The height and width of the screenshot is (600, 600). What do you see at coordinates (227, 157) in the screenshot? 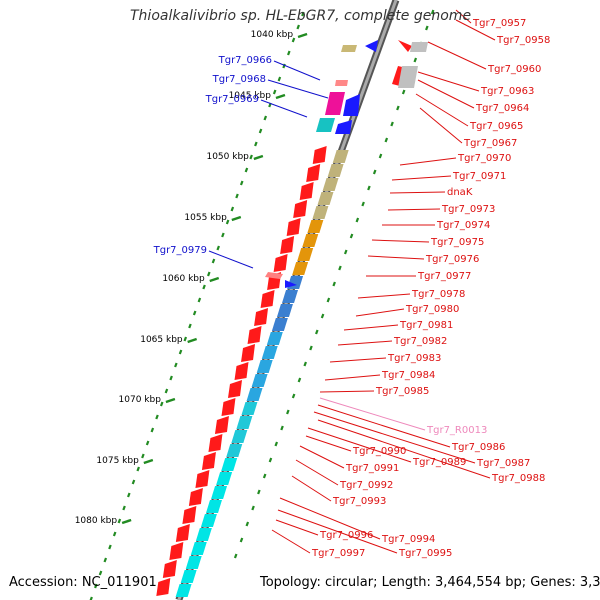
I see `kbp-tick-label: 1050 kbp` at bounding box center [227, 157].